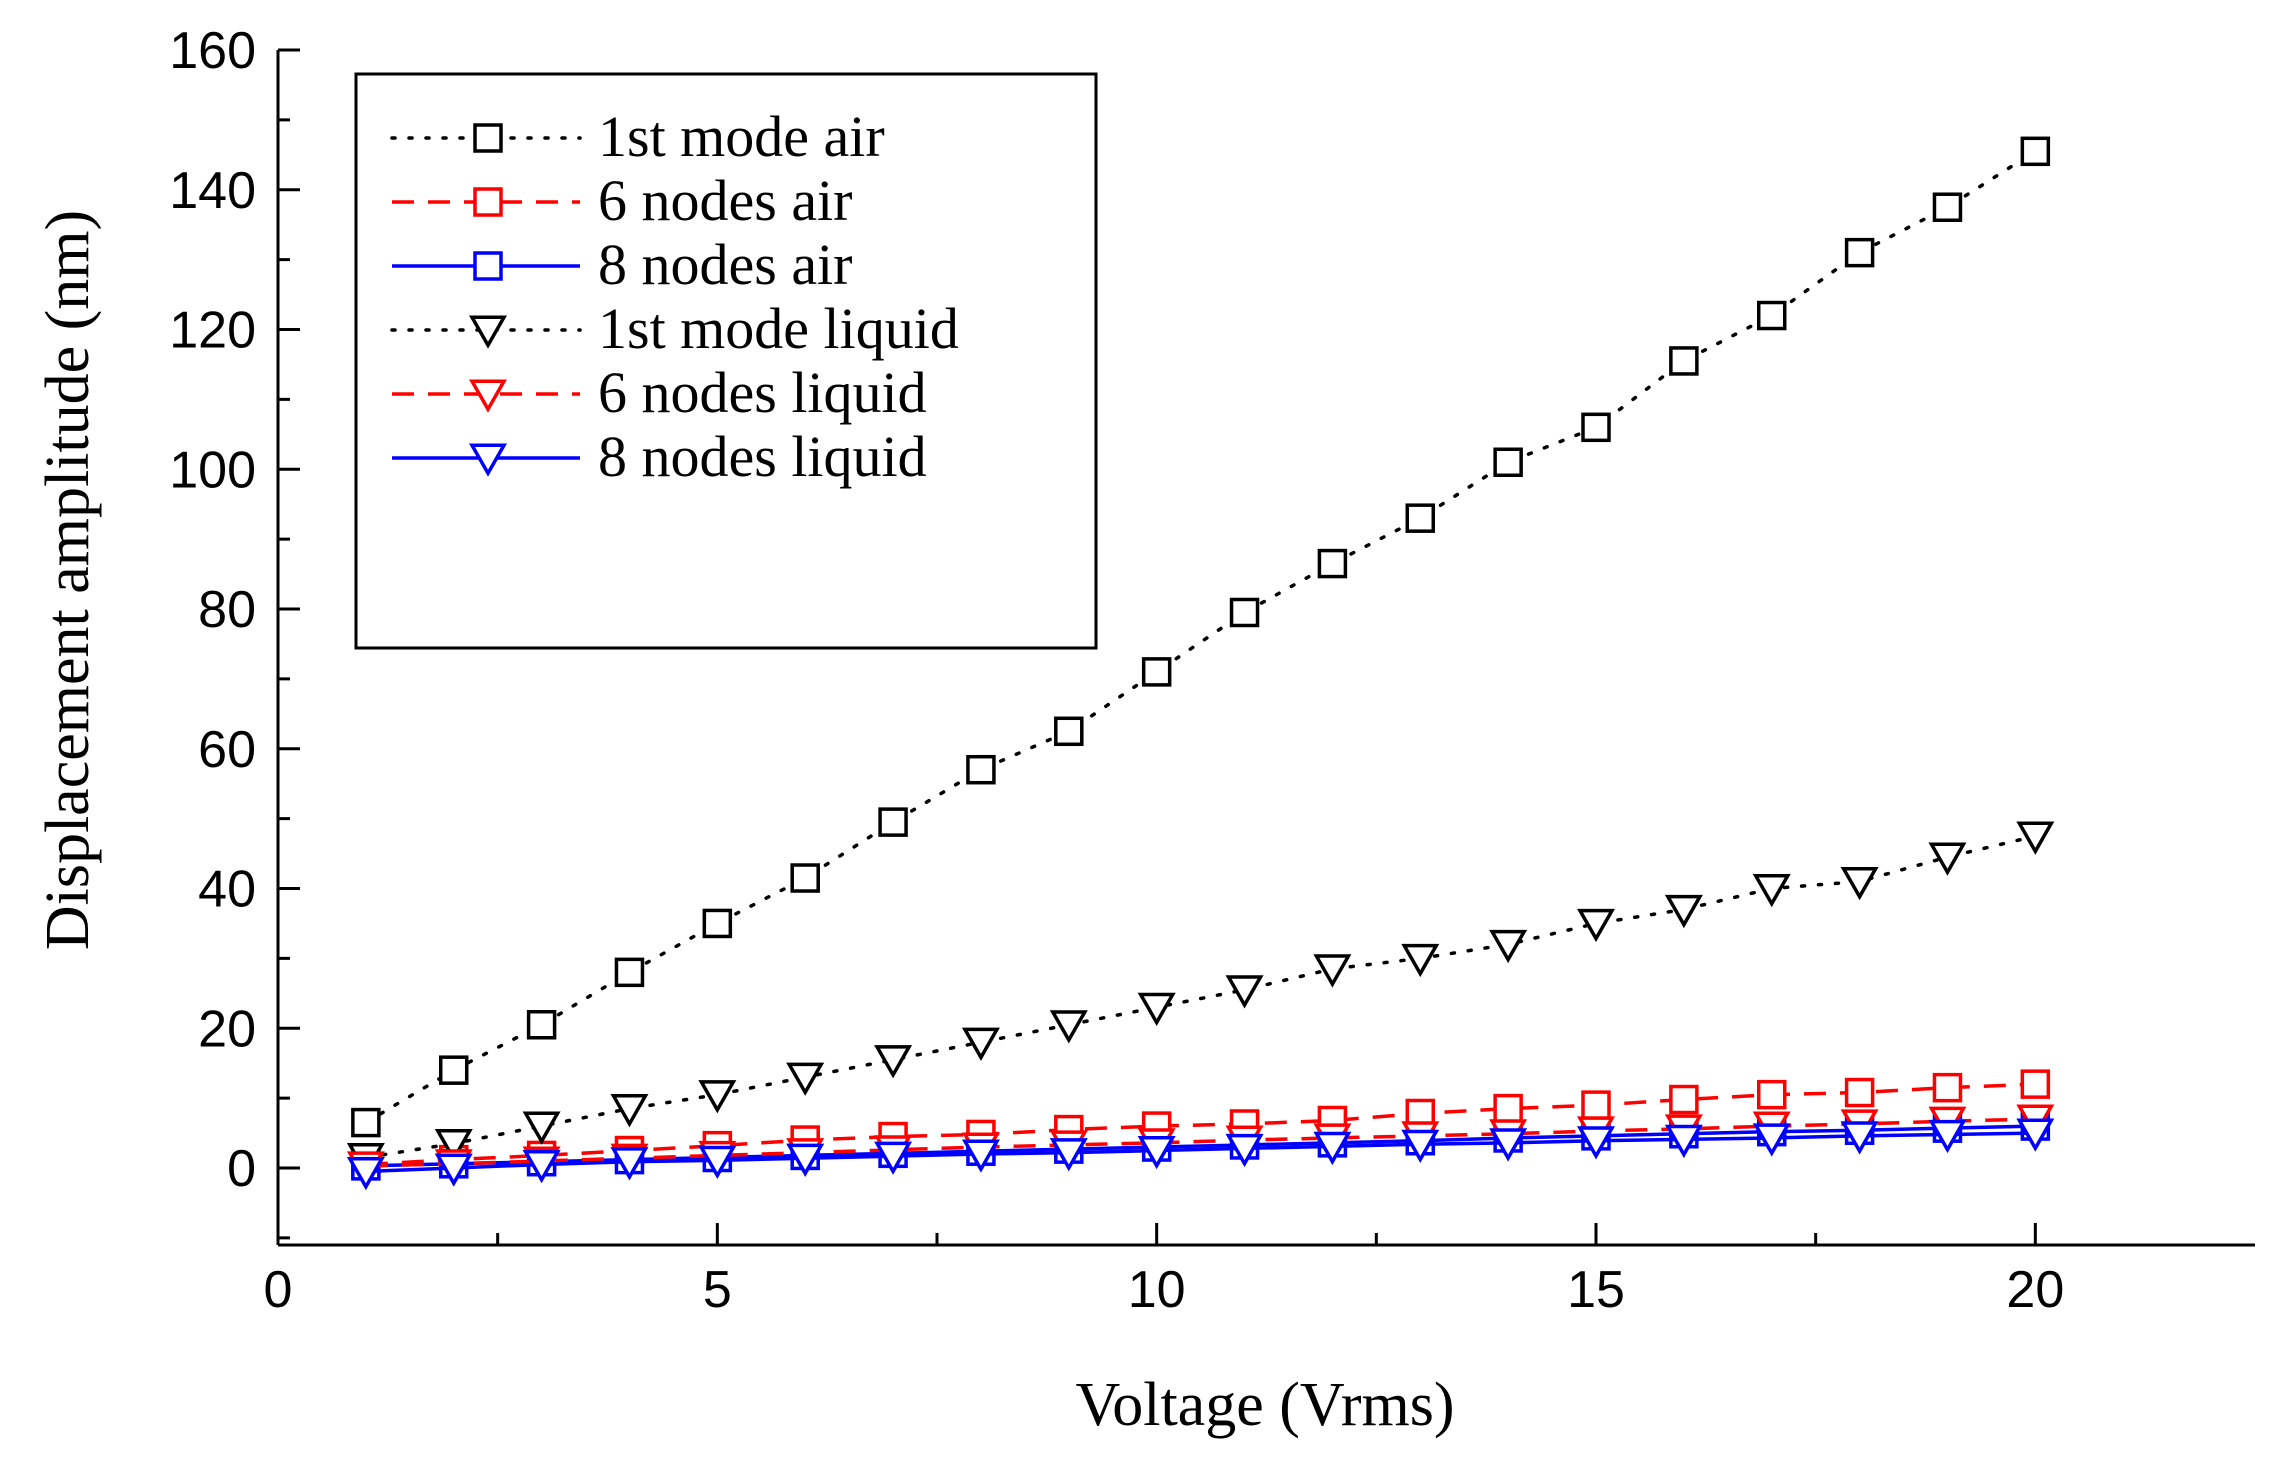  What do you see at coordinates (227, 610) in the screenshot?
I see `y-tick-label: 80` at bounding box center [227, 610].